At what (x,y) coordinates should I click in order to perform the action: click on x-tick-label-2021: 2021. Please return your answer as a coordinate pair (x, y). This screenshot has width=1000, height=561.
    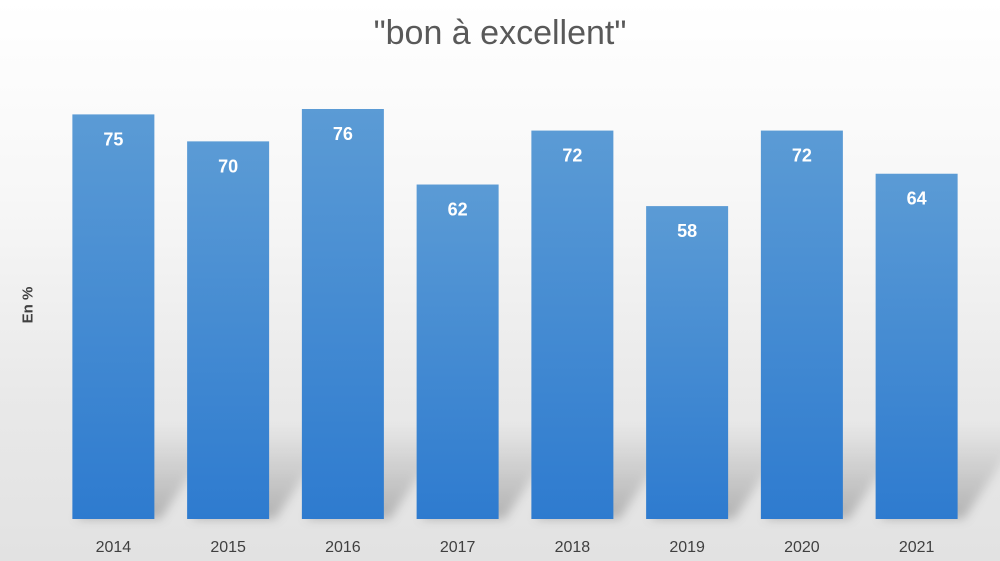
    Looking at the image, I should click on (917, 547).